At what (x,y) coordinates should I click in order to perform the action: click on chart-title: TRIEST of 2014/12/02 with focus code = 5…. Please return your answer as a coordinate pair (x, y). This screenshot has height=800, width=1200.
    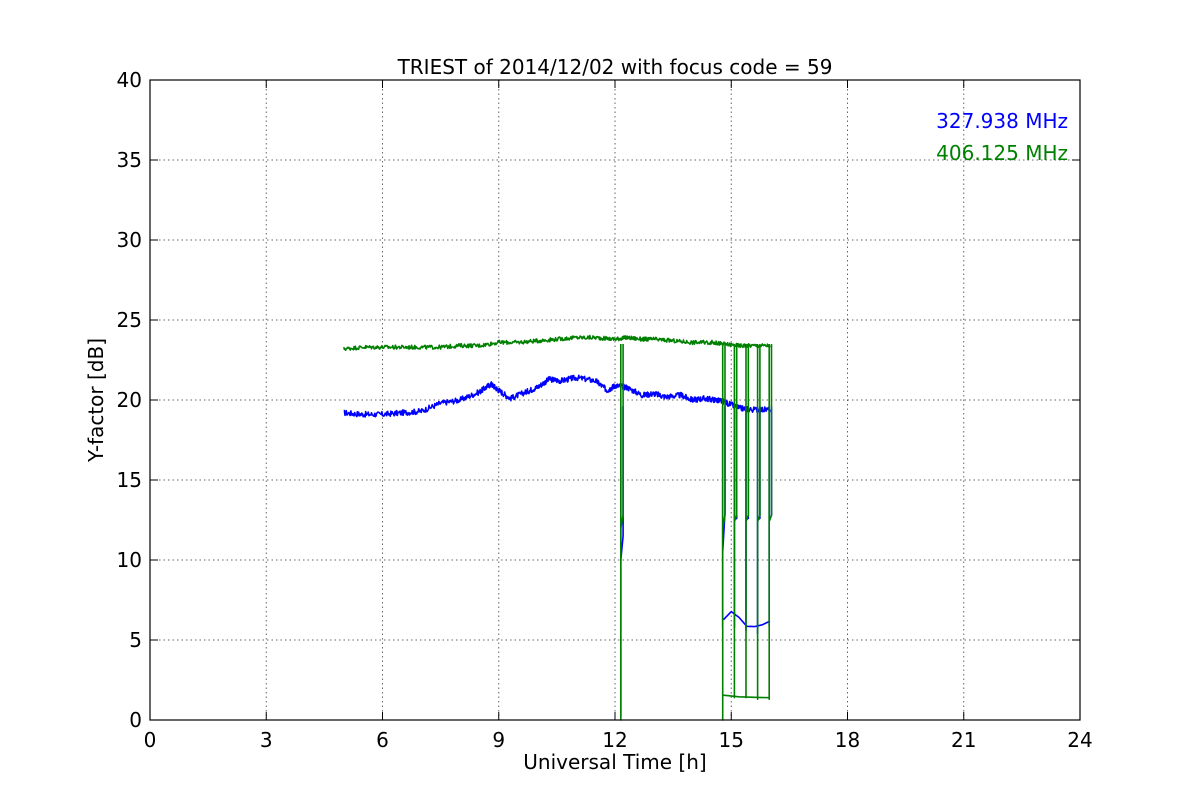
    Looking at the image, I should click on (615, 67).